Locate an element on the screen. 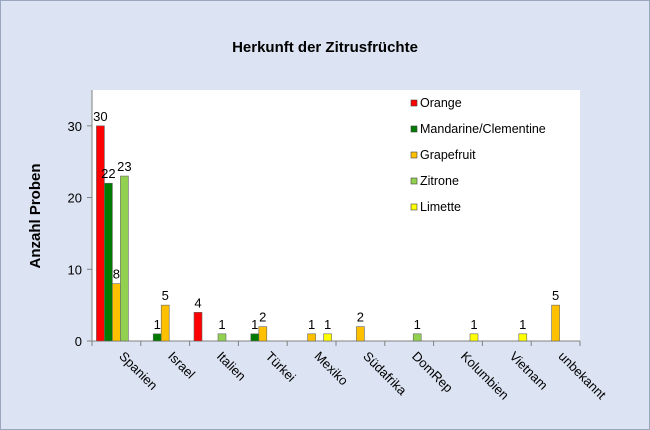 The image size is (650, 430). y-tick-label: 20 is located at coordinates (75, 198).